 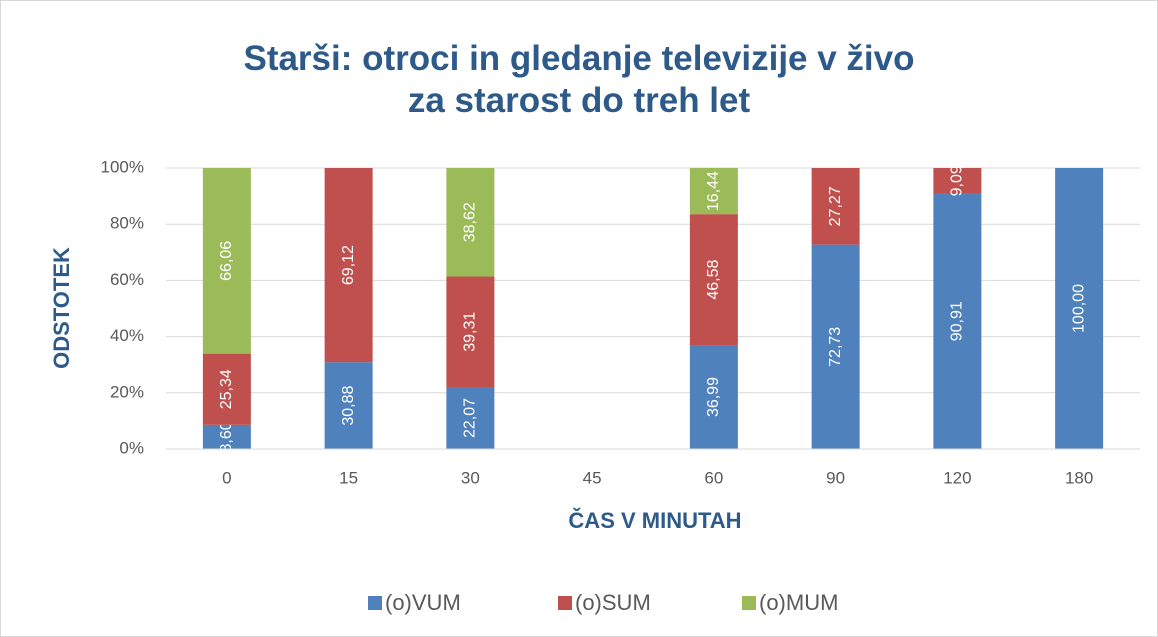 What do you see at coordinates (127, 279) in the screenshot?
I see `y-tick-label: 60%` at bounding box center [127, 279].